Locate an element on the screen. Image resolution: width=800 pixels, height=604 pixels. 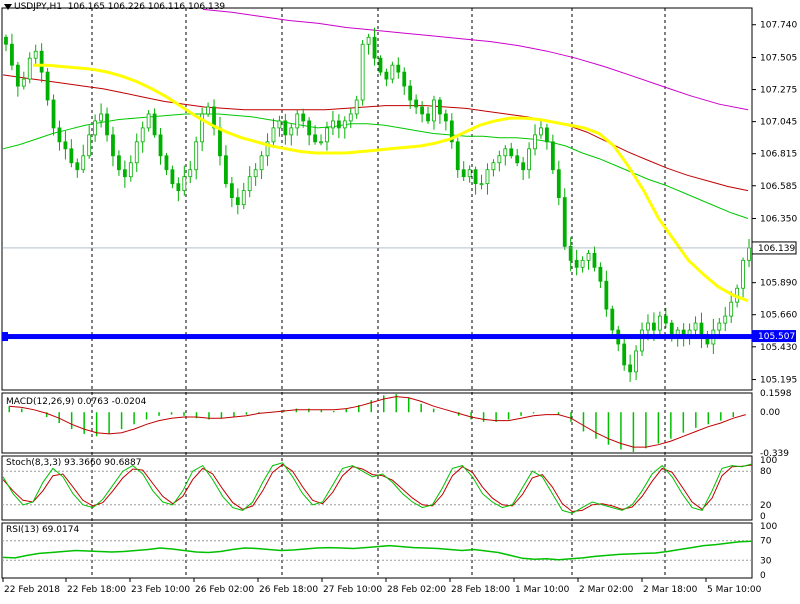
support-price-tag is located at coordinates (774, 336).